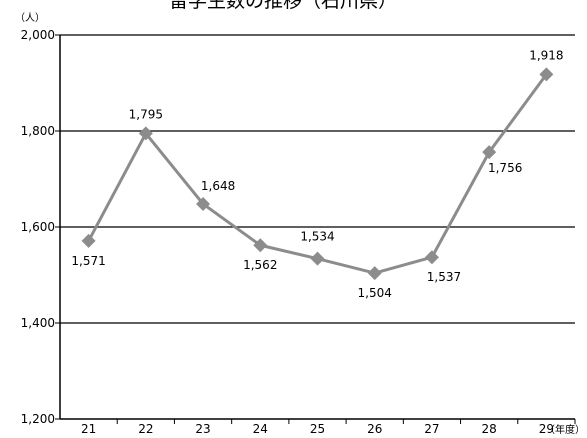 The image size is (587, 438). Describe the element at coordinates (505, 168) in the screenshot. I see `data-label: 1,756` at that location.